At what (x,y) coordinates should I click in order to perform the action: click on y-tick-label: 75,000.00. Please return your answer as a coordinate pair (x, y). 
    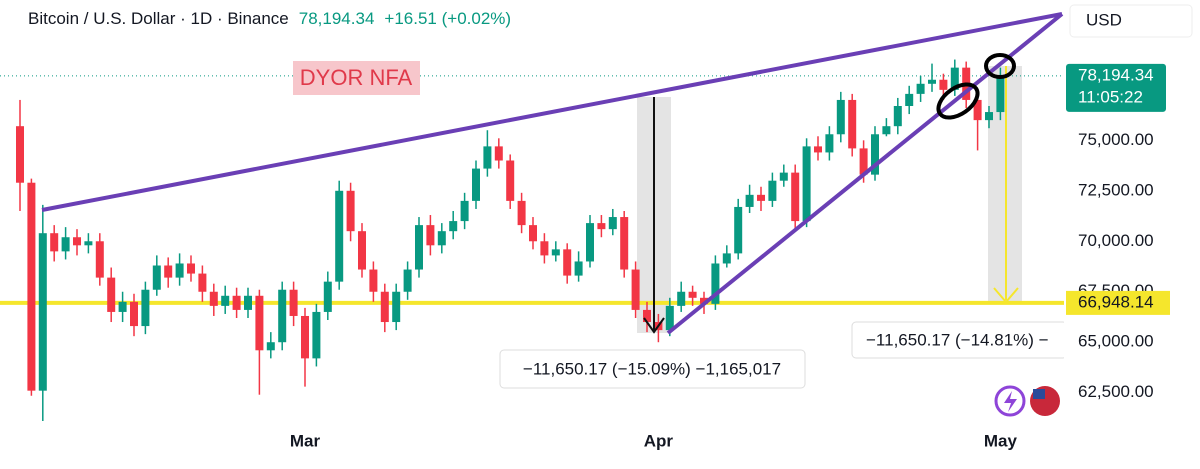
    Looking at the image, I should click on (1116, 139).